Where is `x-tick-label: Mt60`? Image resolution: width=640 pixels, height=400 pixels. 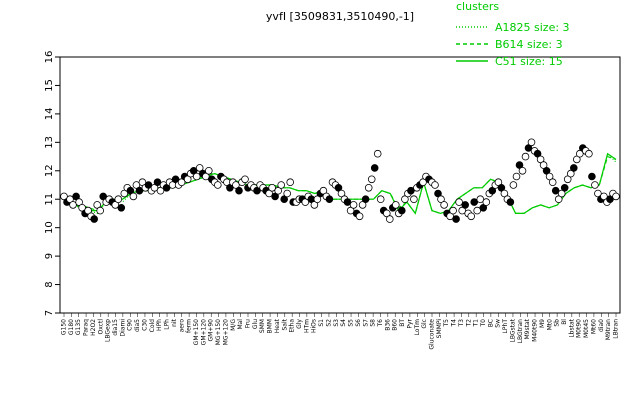
x-tick-label: Mt60 is located at coordinates (593, 326).